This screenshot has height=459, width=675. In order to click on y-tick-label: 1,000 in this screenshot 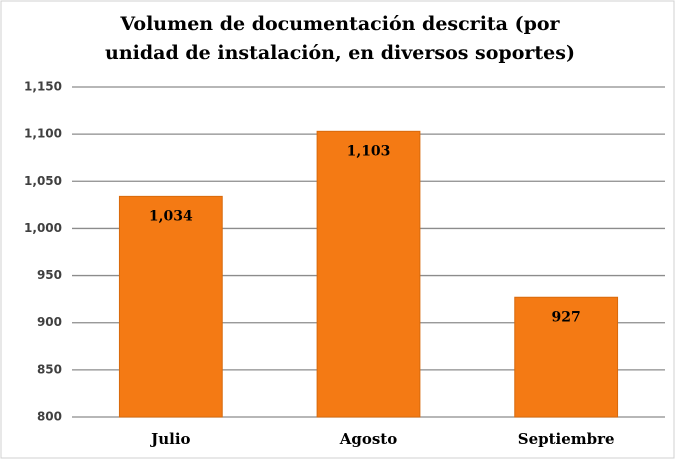, I will do `click(43, 228)`.